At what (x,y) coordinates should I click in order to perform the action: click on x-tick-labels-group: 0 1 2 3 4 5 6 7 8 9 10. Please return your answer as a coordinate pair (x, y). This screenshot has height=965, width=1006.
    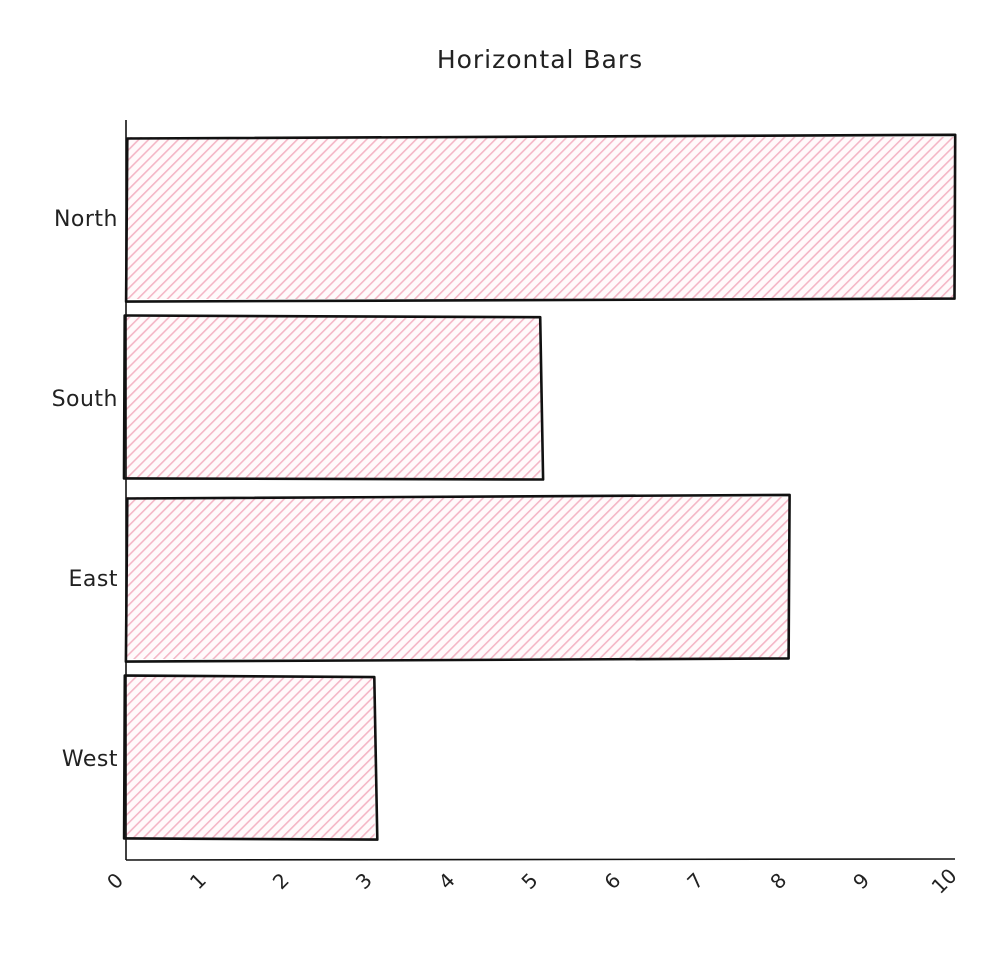
    Looking at the image, I should click on (531, 881).